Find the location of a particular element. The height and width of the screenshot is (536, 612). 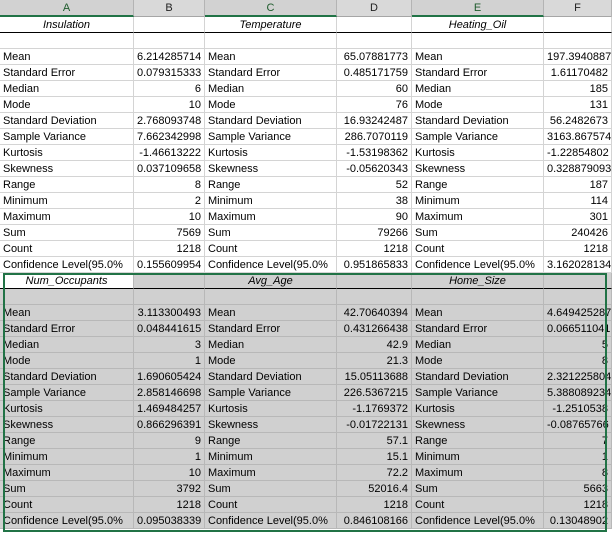

stat-value-cell: 52 is located at coordinates (374, 185).